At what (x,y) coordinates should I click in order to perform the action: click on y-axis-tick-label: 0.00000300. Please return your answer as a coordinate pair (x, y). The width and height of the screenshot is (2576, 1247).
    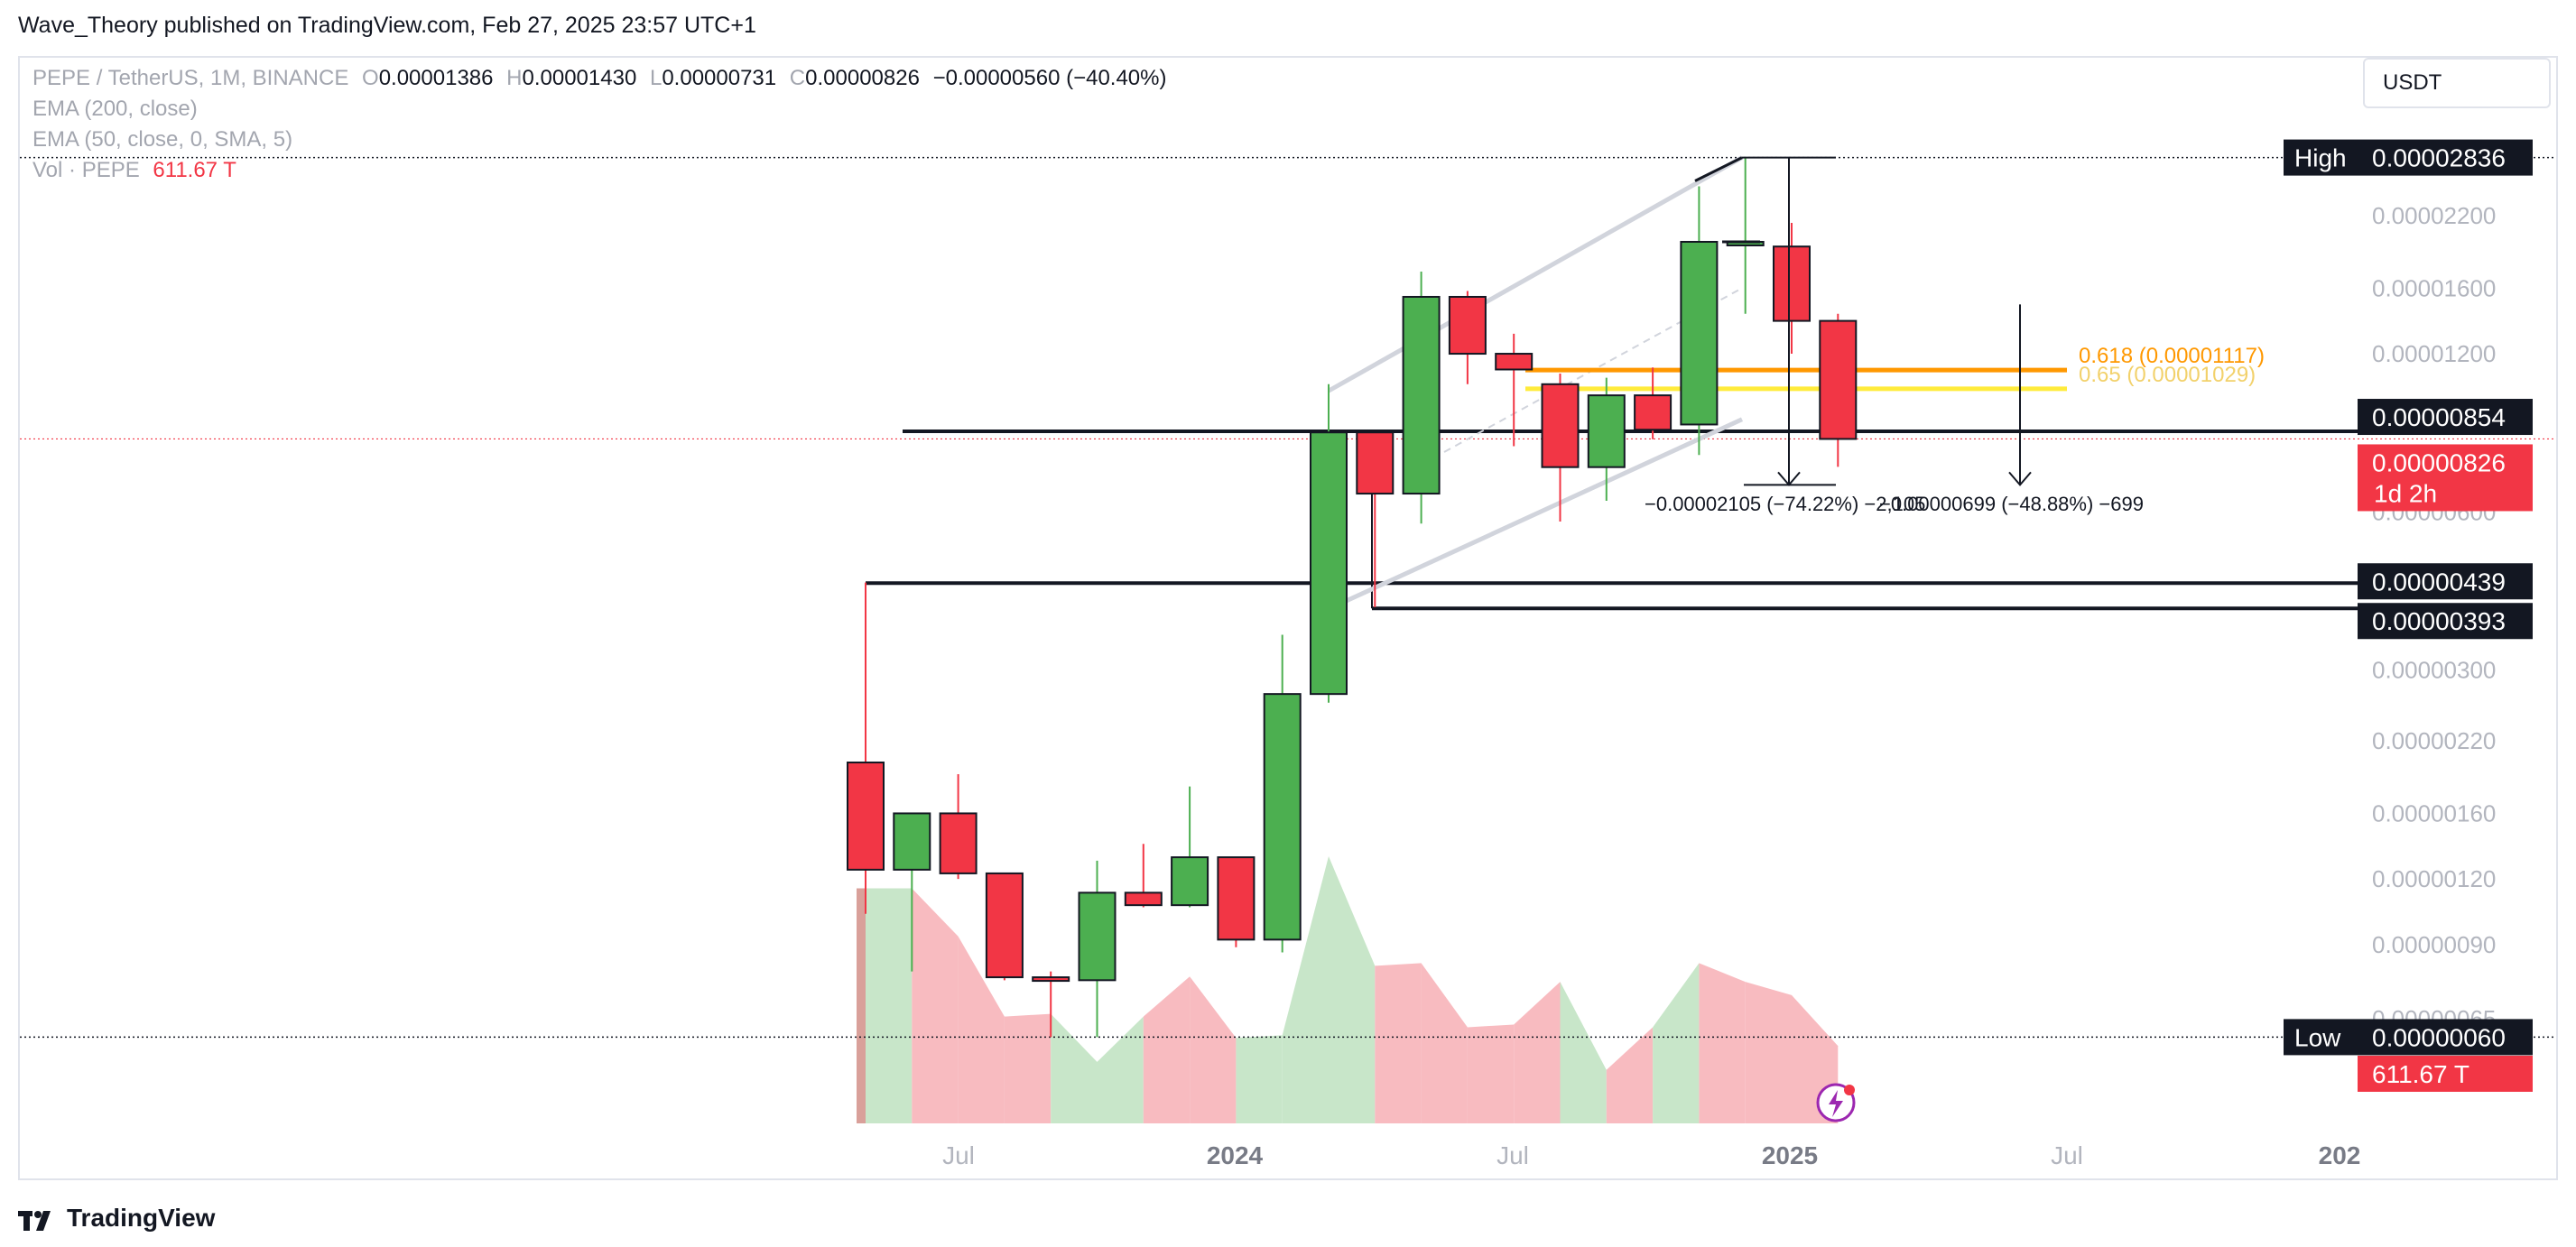
    Looking at the image, I should click on (2434, 670).